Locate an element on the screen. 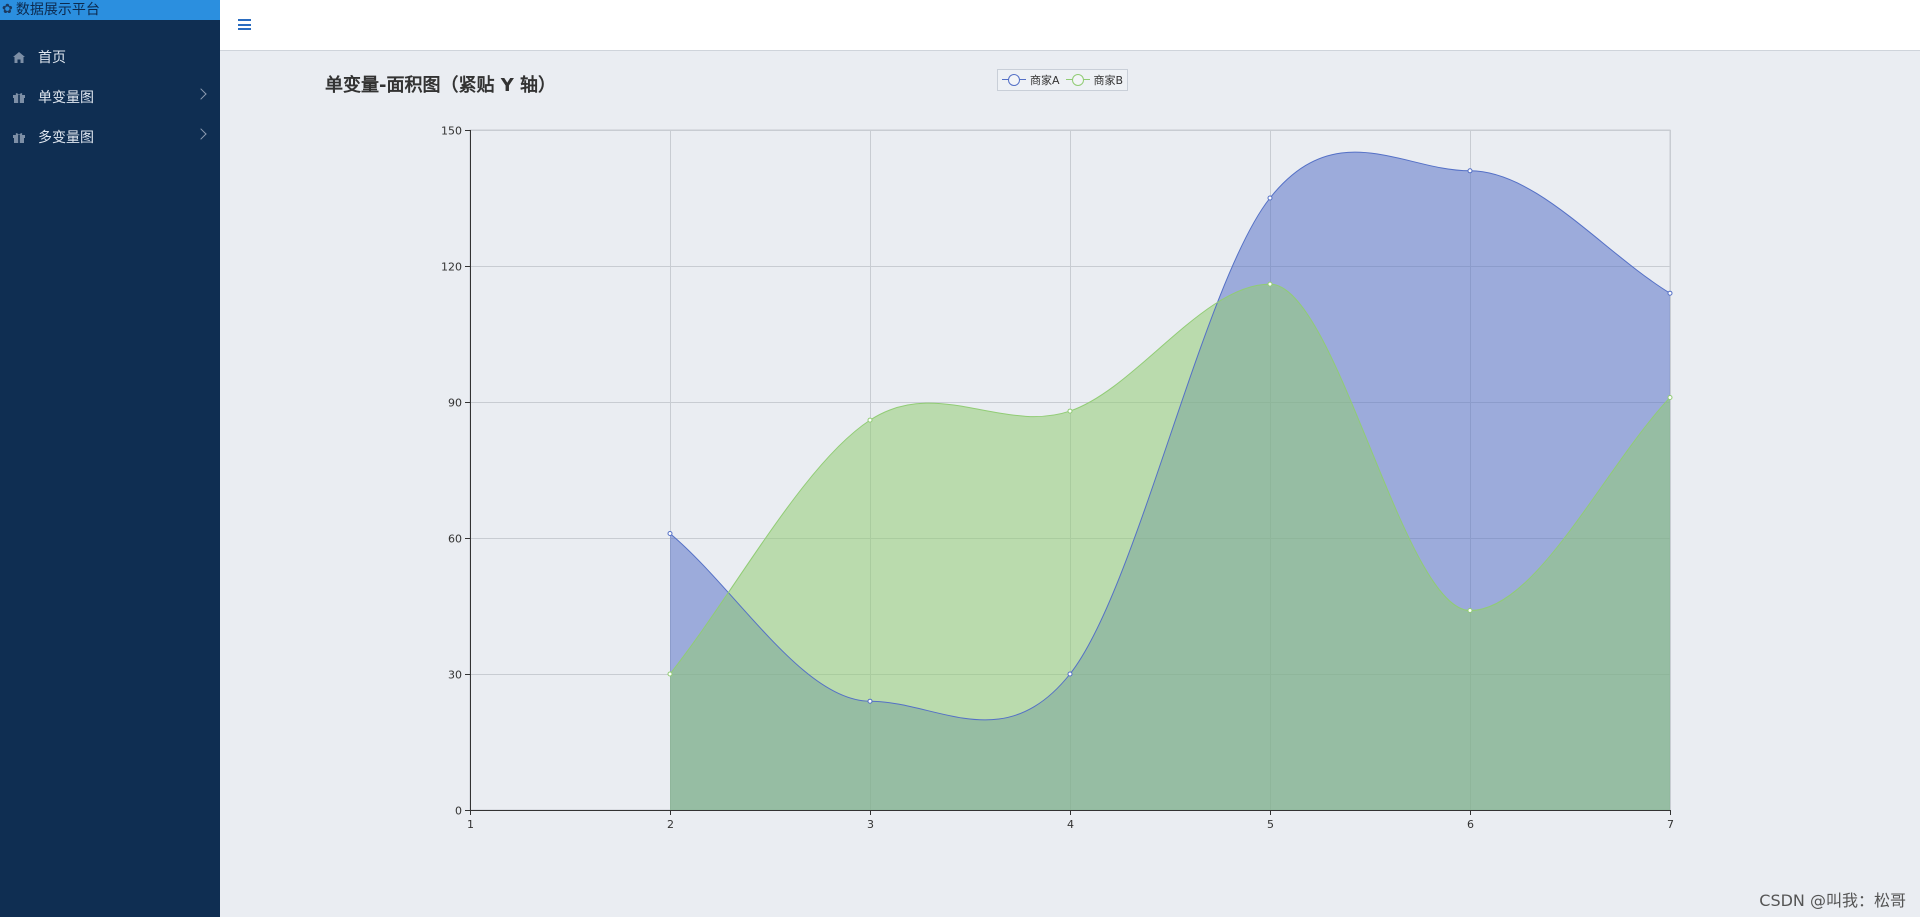  x-tick-label: 2 is located at coordinates (670, 824).